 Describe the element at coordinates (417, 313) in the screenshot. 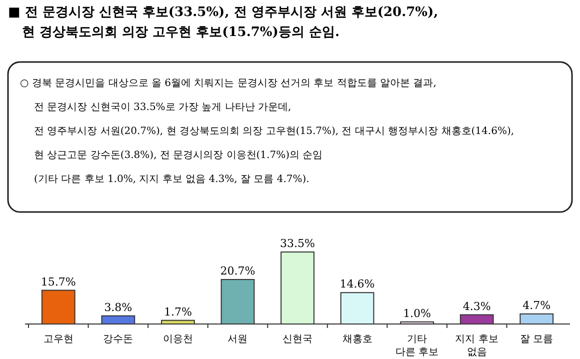

I see `data-label: 1.0%` at that location.